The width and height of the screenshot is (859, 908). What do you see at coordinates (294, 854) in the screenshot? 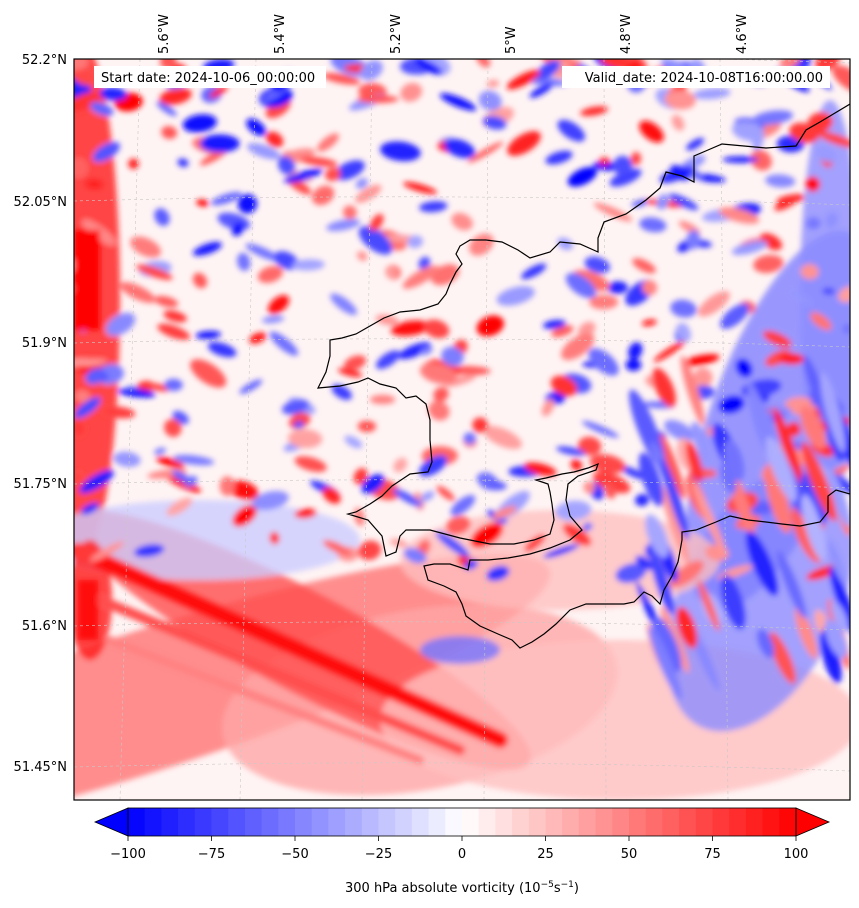
I see `colorbar-tick-label: −50` at bounding box center [294, 854].